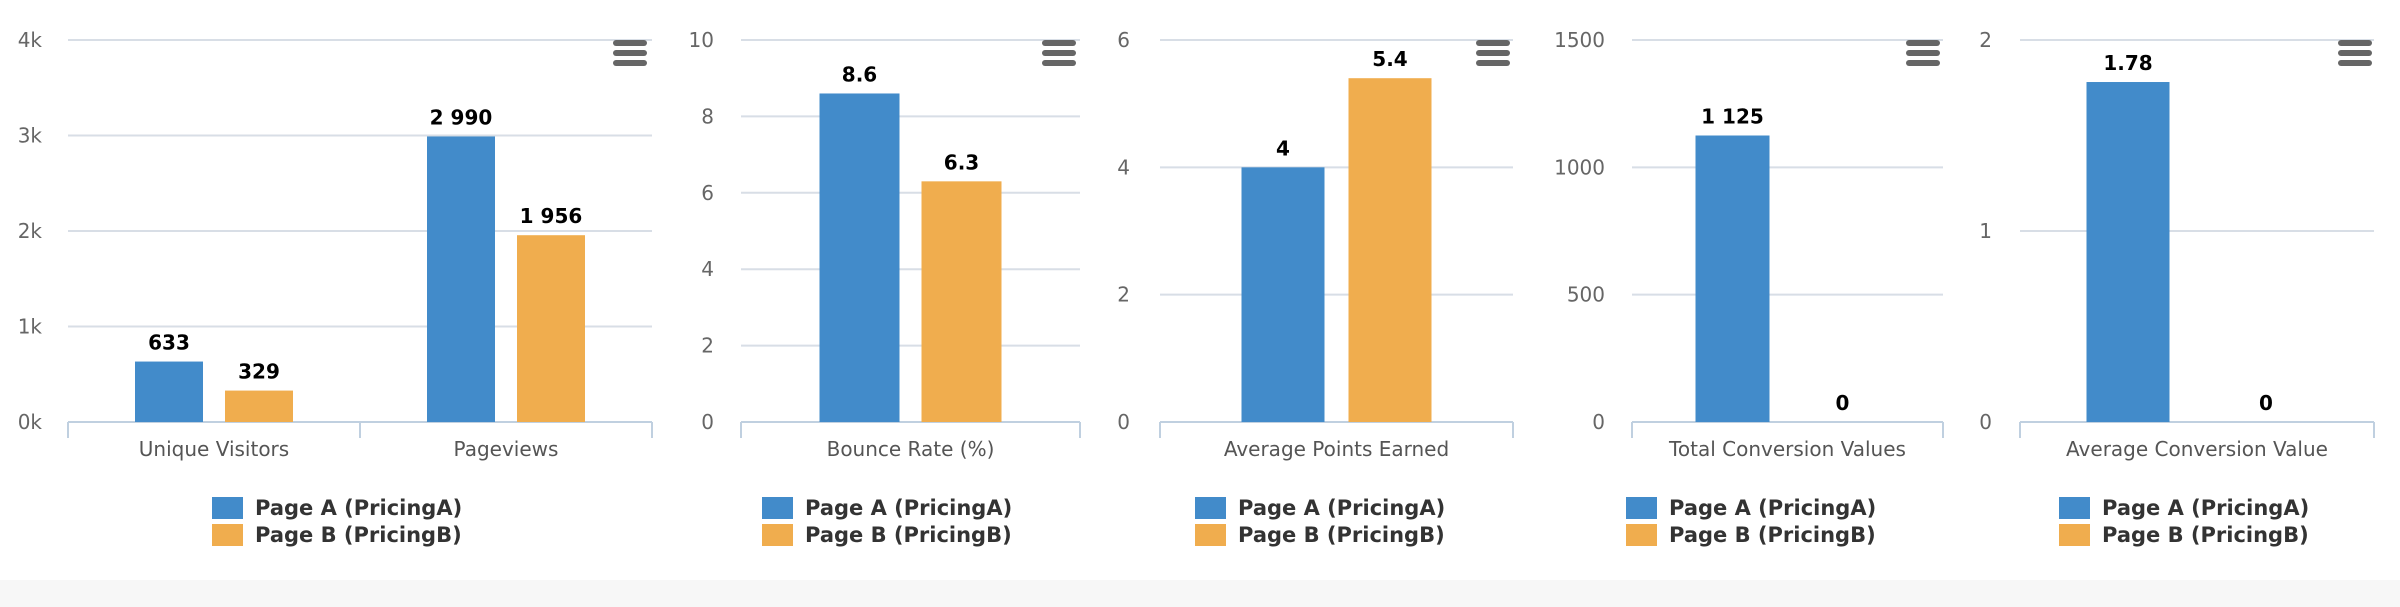  I want to click on chart-svg-avg-conversion: 0 1 2 1.78 0 Average Conversion Value, so click(2177, 244).